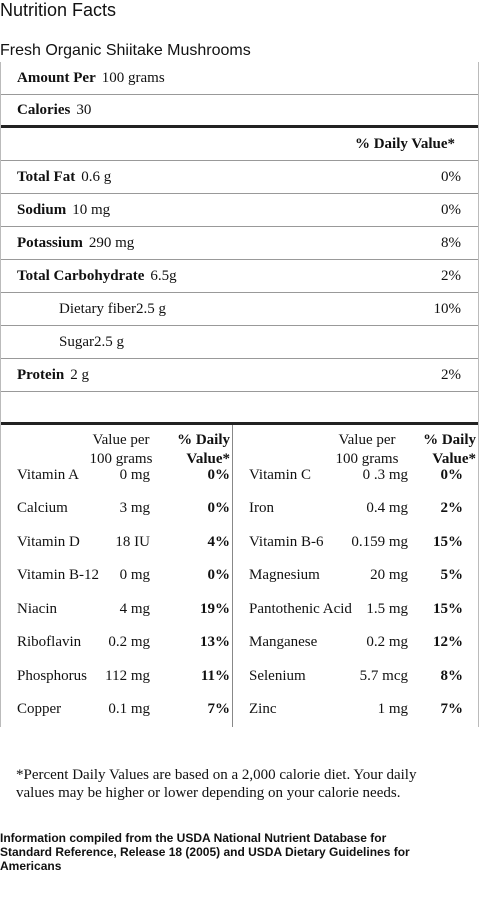 This screenshot has width=503, height=911. Describe the element at coordinates (111, 242) in the screenshot. I see `nutrient-amount: 290 mg` at that location.